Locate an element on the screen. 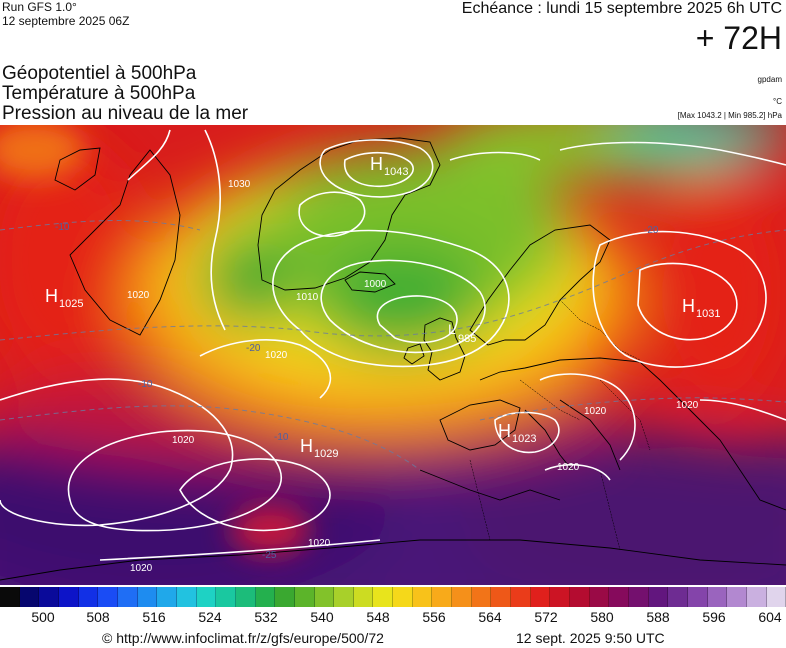 This screenshot has width=786, height=648. isobar-label: 1000 is located at coordinates (375, 284).